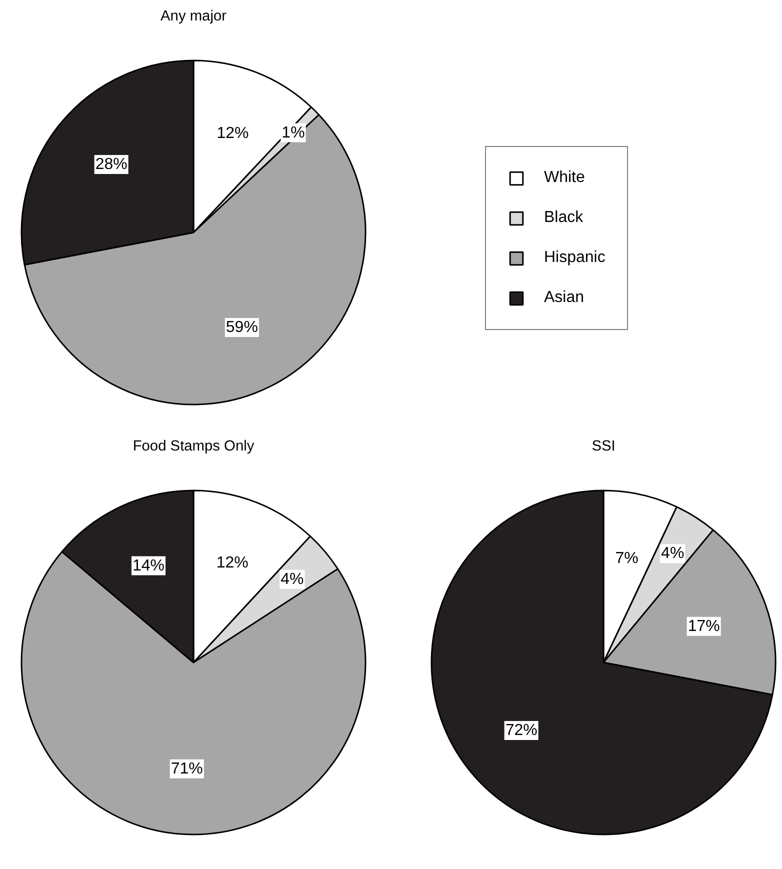 Image resolution: width=782 pixels, height=869 pixels. What do you see at coordinates (193, 16) in the screenshot?
I see `chart-title: Any major` at bounding box center [193, 16].